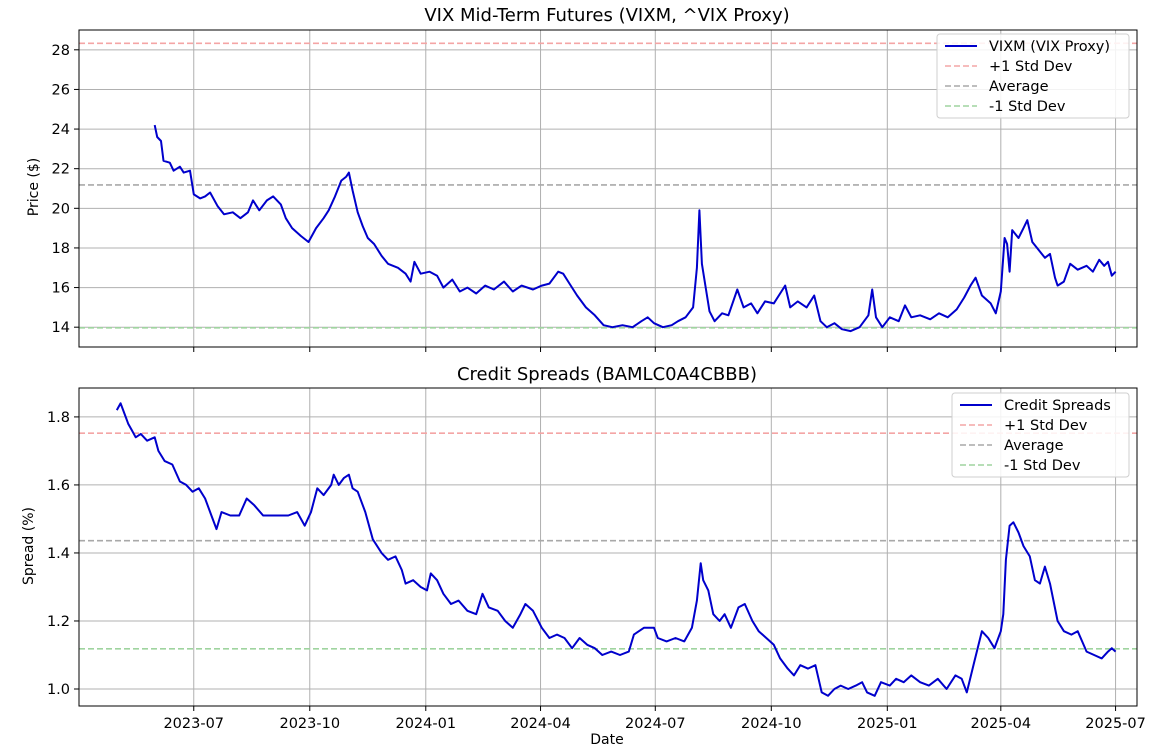 The image size is (1162, 756). I want to click on vixm-y-axis-label: Price ($), so click(34, 187).